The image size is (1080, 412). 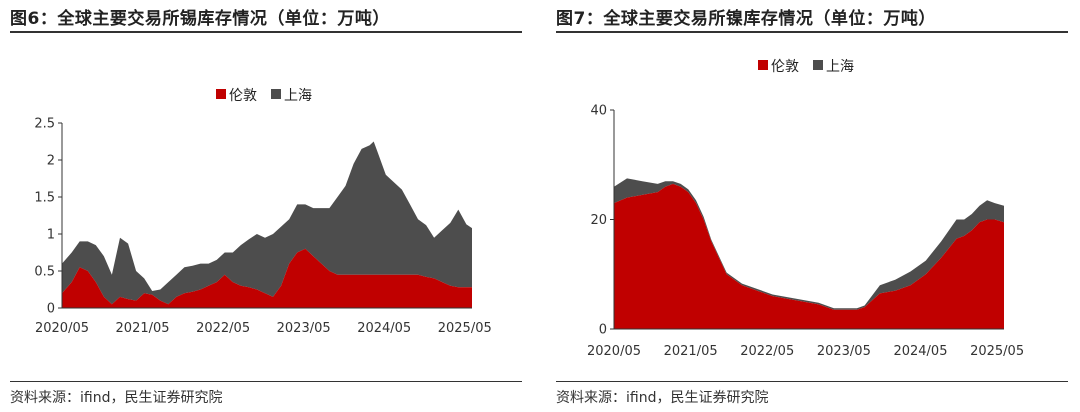 I want to click on y-tick-label: 2.5, so click(x=44, y=124).